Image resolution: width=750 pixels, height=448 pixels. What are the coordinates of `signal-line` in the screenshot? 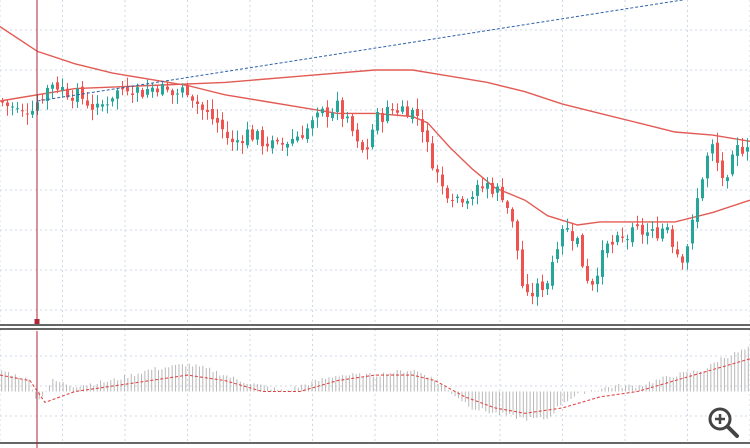 It's located at (375, 386).